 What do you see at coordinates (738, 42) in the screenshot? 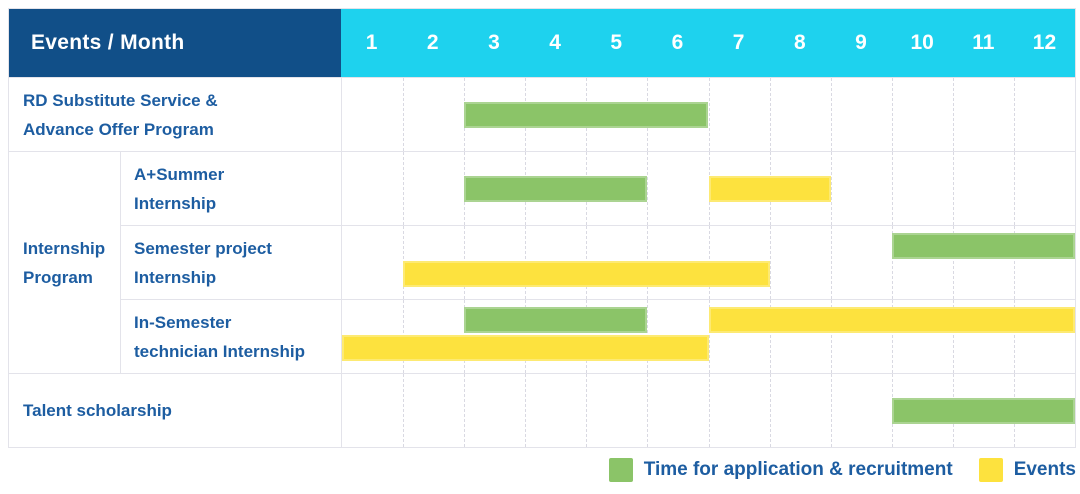
I see `month-header-7: 7` at bounding box center [738, 42].